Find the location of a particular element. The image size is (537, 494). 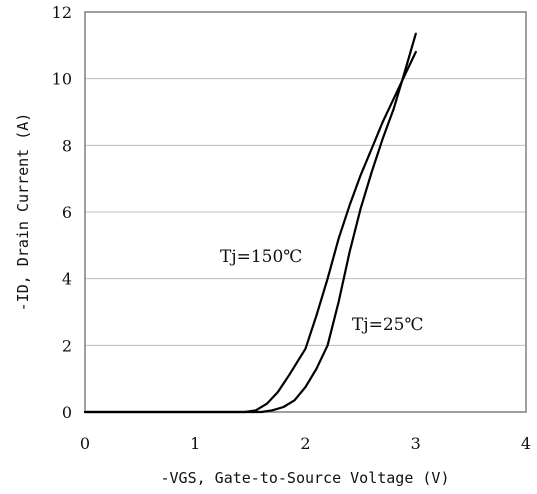

y-tick-label: 2 is located at coordinates (67, 345).